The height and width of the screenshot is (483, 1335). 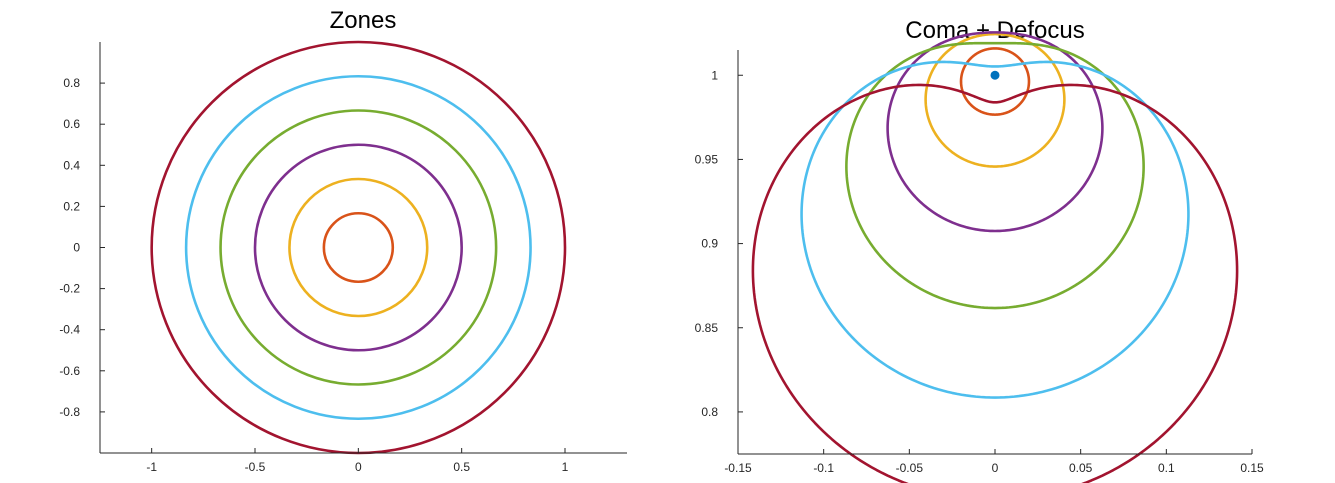 What do you see at coordinates (1252, 468) in the screenshot?
I see `coma-x-tick-label: 0.15` at bounding box center [1252, 468].